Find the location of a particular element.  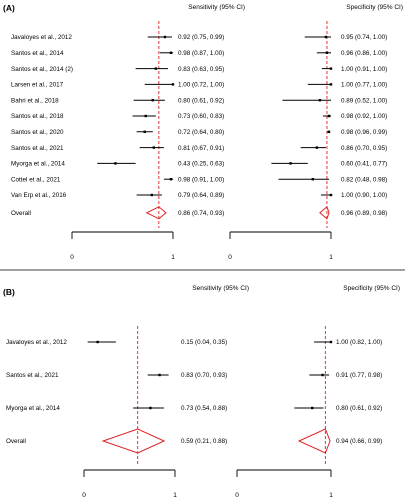

sensitivity-estimate-label: 0.79 (0.64, 0.89) is located at coordinates (201, 195).